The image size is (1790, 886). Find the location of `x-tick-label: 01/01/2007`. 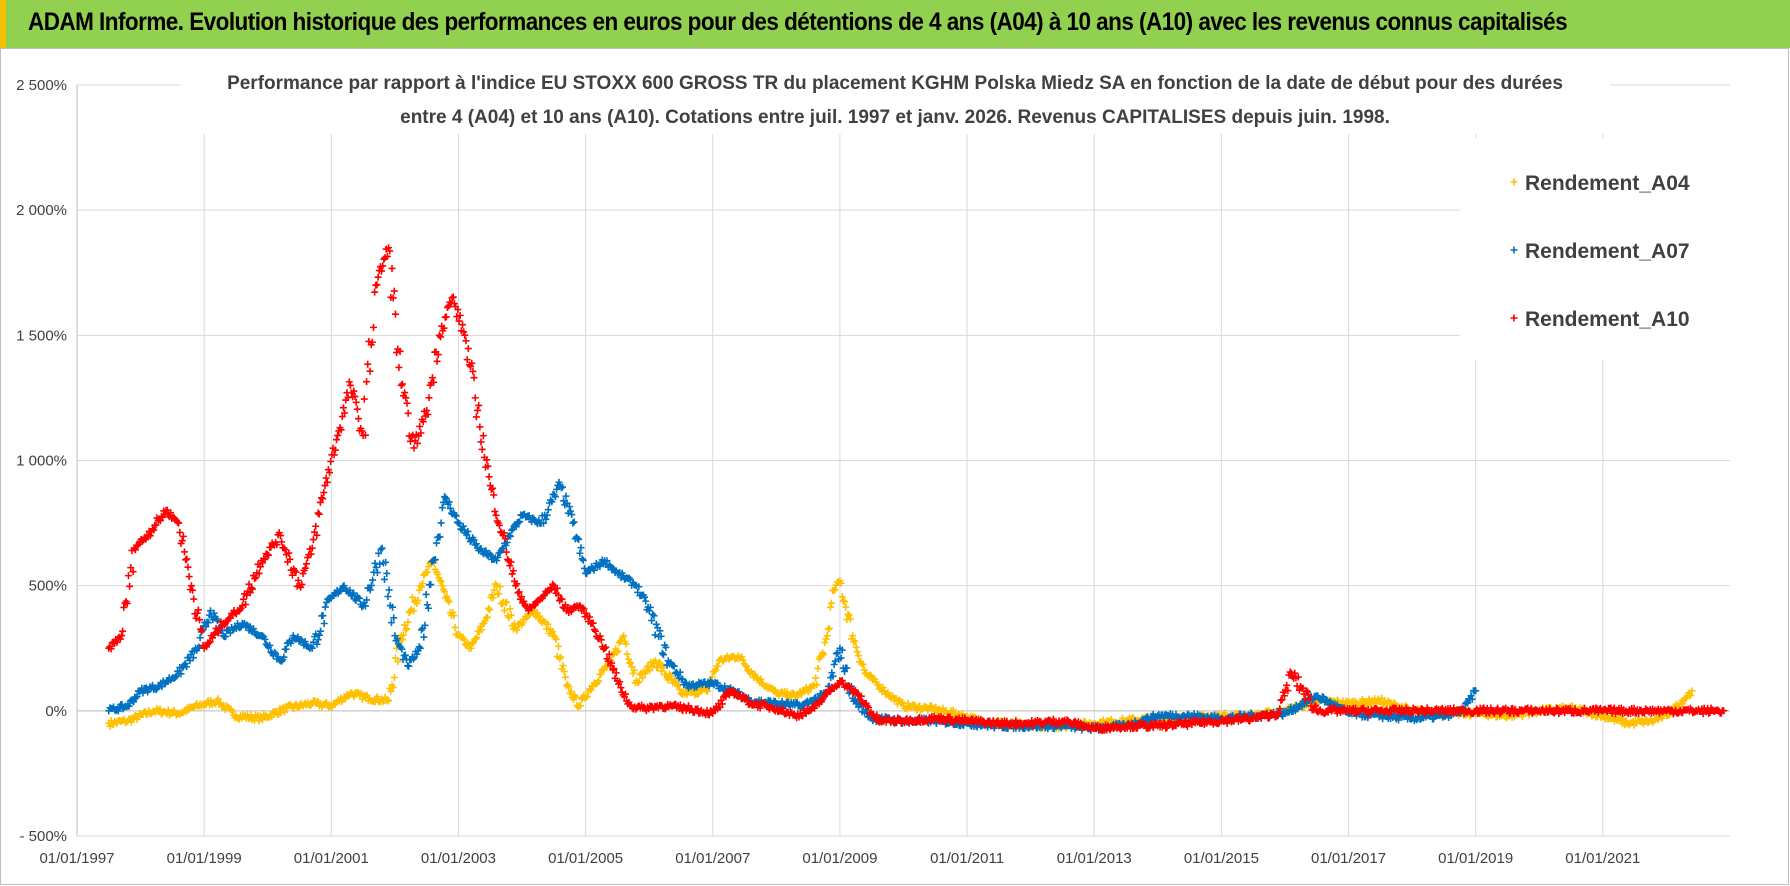

x-tick-label: 01/01/2007 is located at coordinates (712, 858).